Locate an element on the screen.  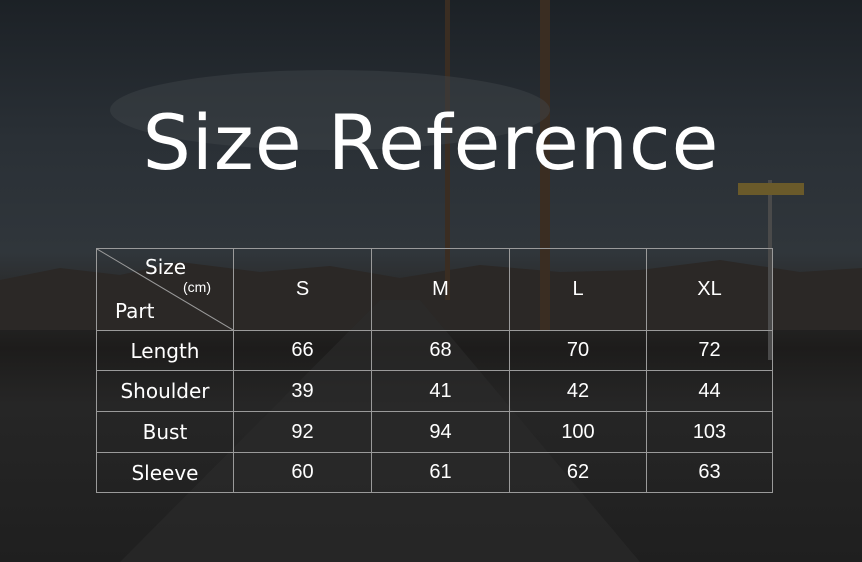
table-row: Sleeve 60 61 62 63 is located at coordinates (434, 472).